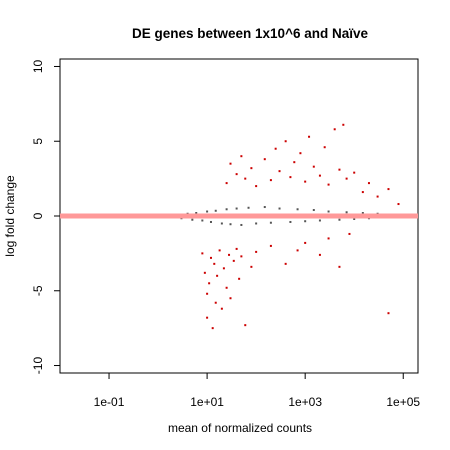 This screenshot has height=450, width=450. I want to click on chart-title: DE genes between 1x10^6 and Naïve, so click(250, 33).